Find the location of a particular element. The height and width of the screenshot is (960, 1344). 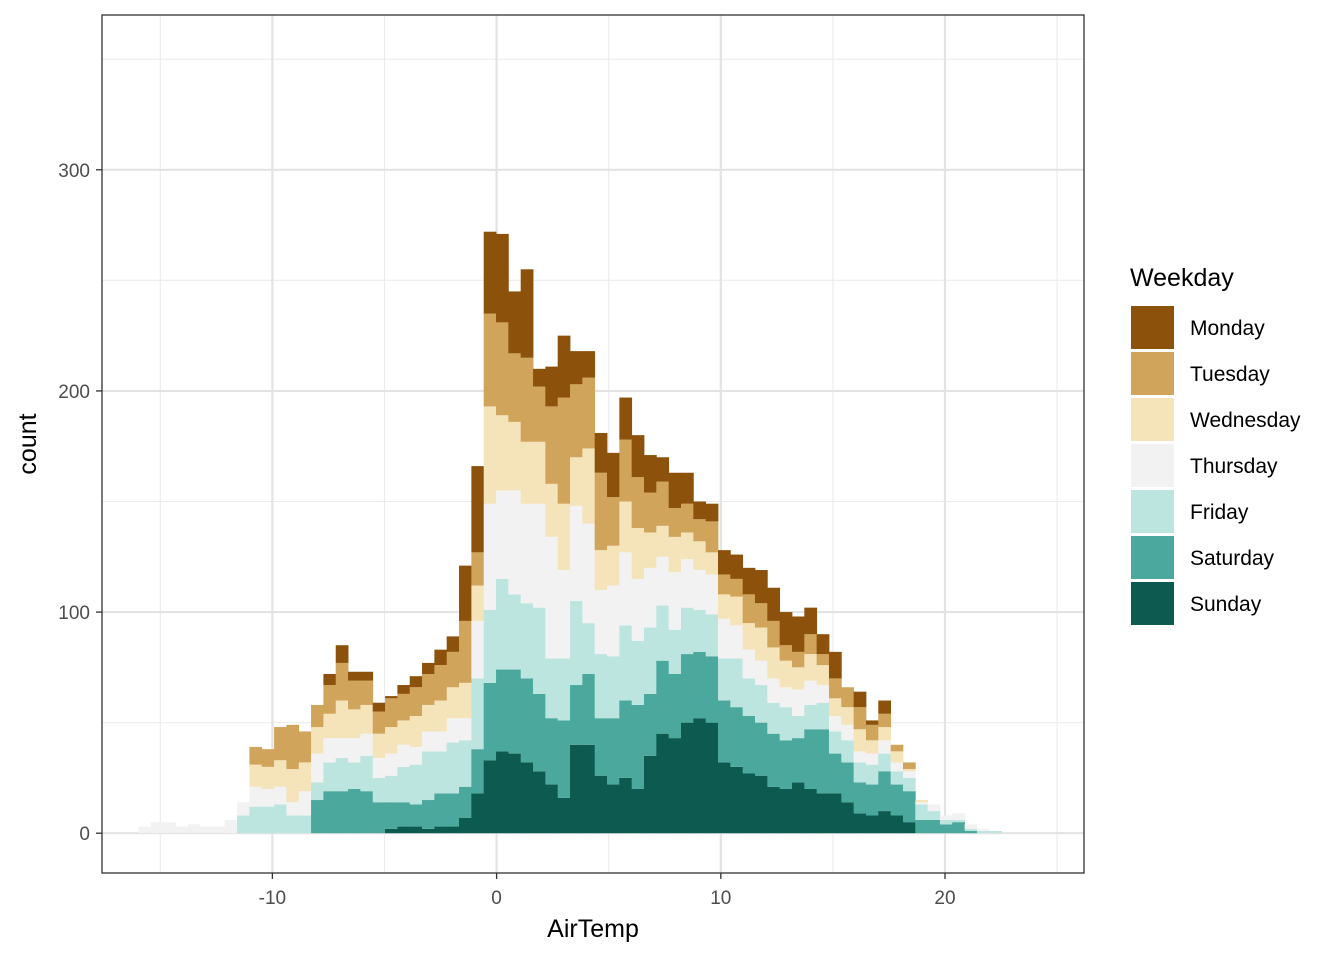

legend-label-thursday: Thursday is located at coordinates (1234, 466).